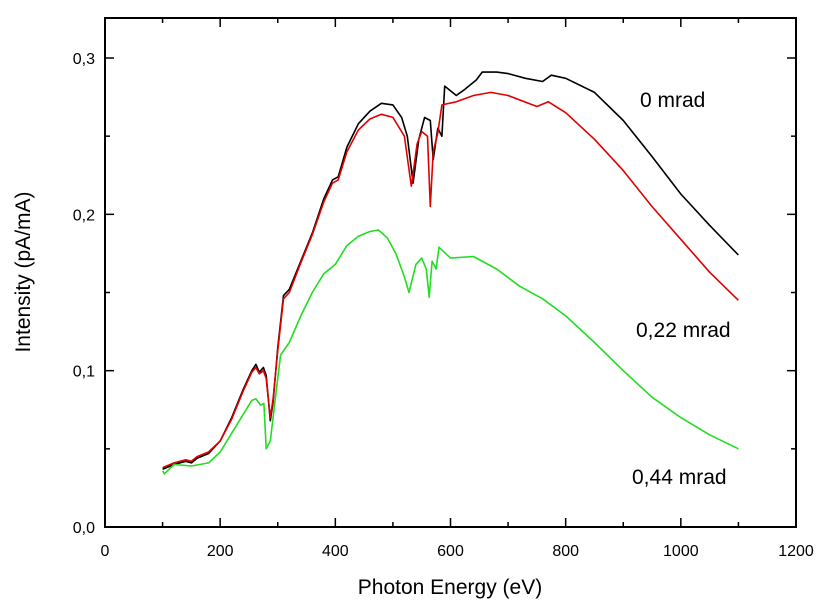 This screenshot has height=614, width=832. Describe the element at coordinates (220, 551) in the screenshot. I see `x-tick-label: 200` at that location.